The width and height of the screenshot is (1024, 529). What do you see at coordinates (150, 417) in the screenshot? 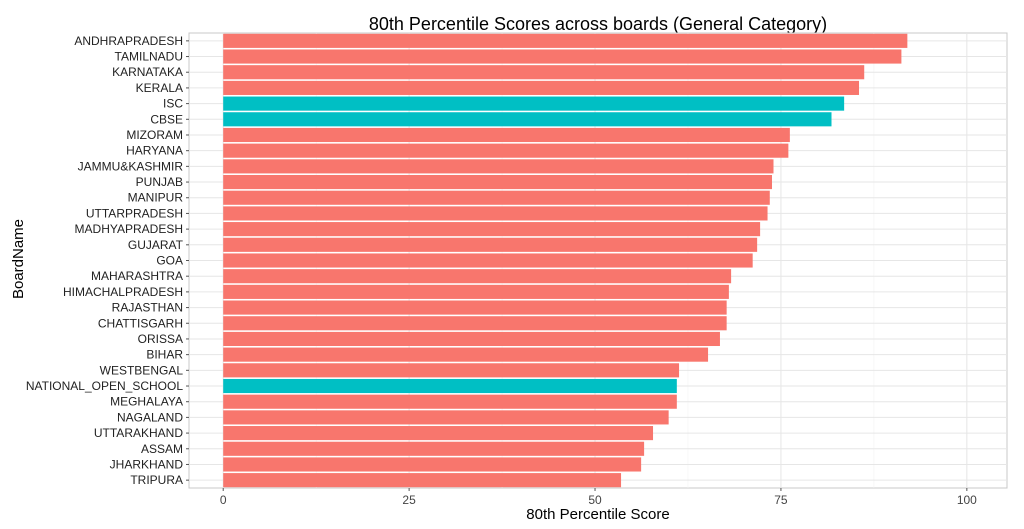
I see `category-label: NAGALAND` at bounding box center [150, 417].